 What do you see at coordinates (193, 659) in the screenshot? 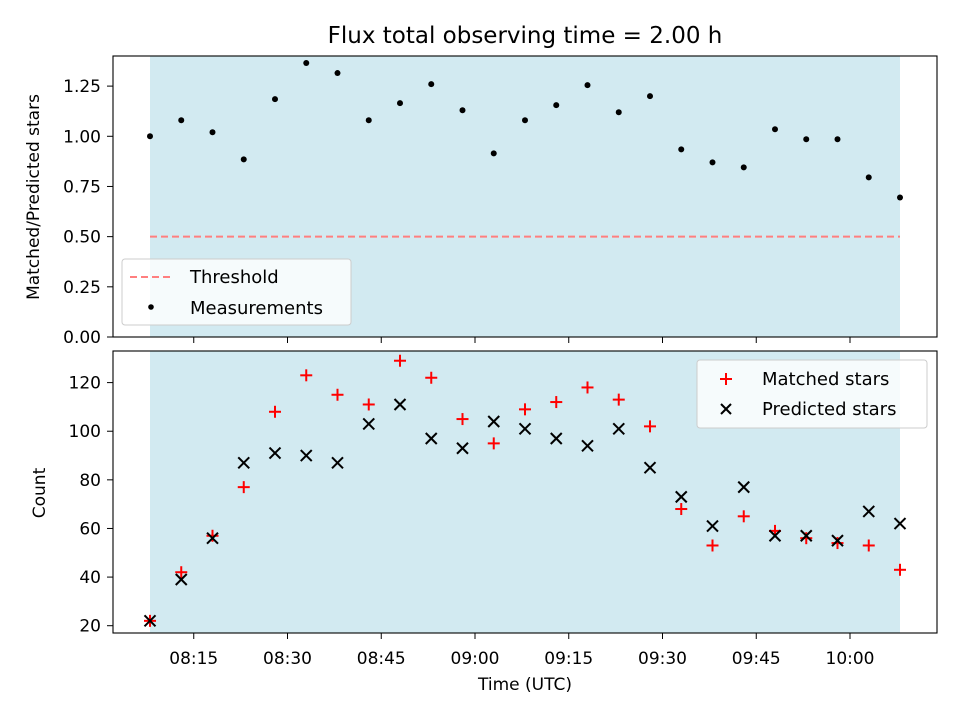
I see `time-x-tick-label: 08:15` at bounding box center [193, 659].